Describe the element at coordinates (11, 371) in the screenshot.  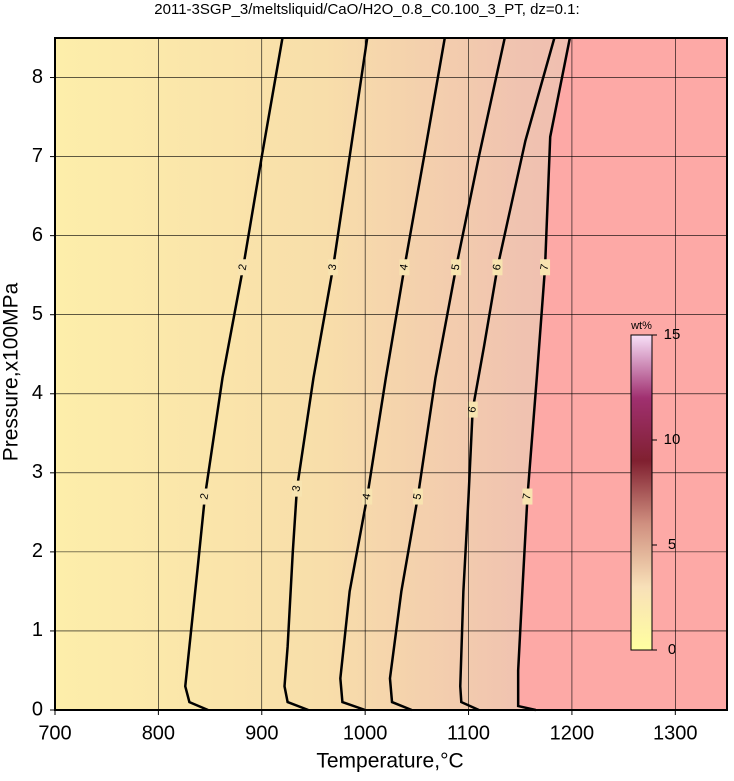
I see `y-axis-label: Pressure,x100MPa` at that location.